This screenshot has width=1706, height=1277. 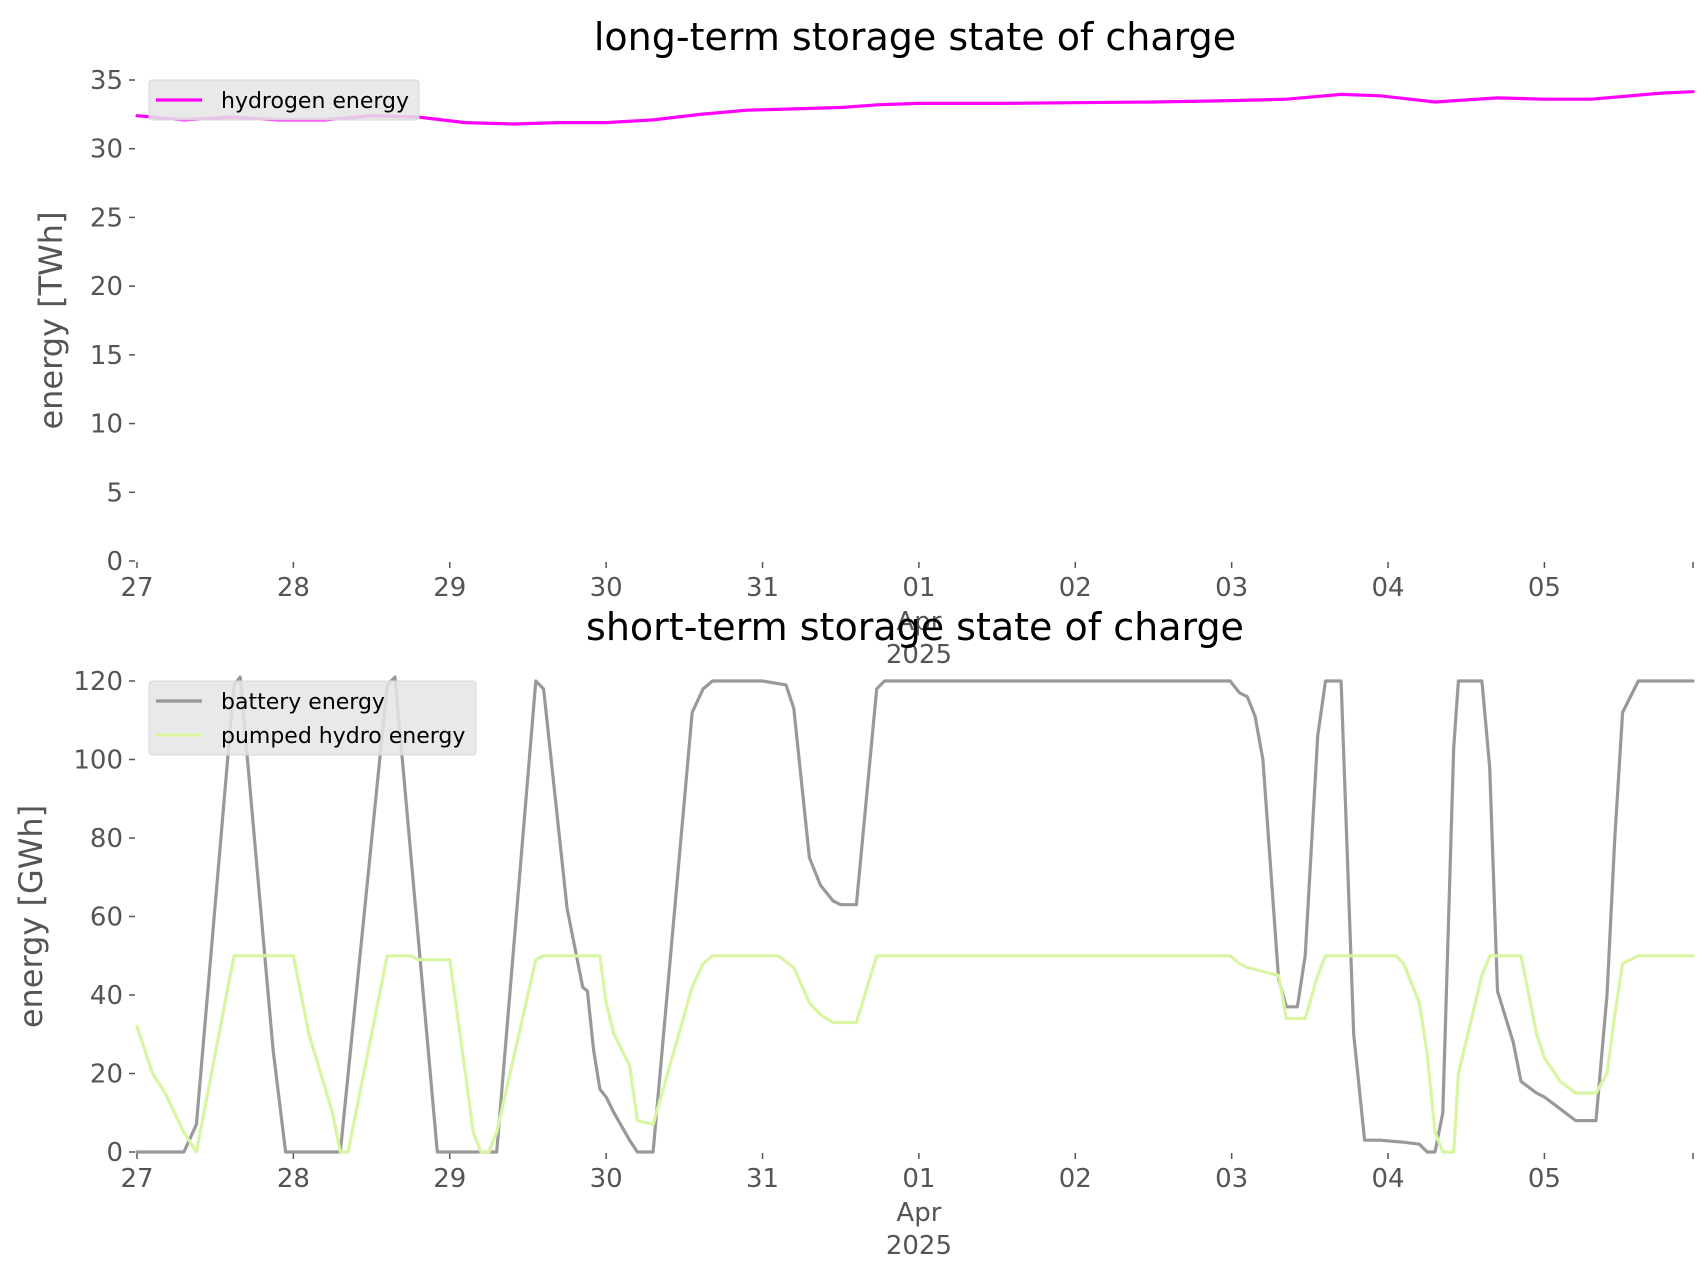 I want to click on chart-title: long-term storage state of charge, so click(x=915, y=37).